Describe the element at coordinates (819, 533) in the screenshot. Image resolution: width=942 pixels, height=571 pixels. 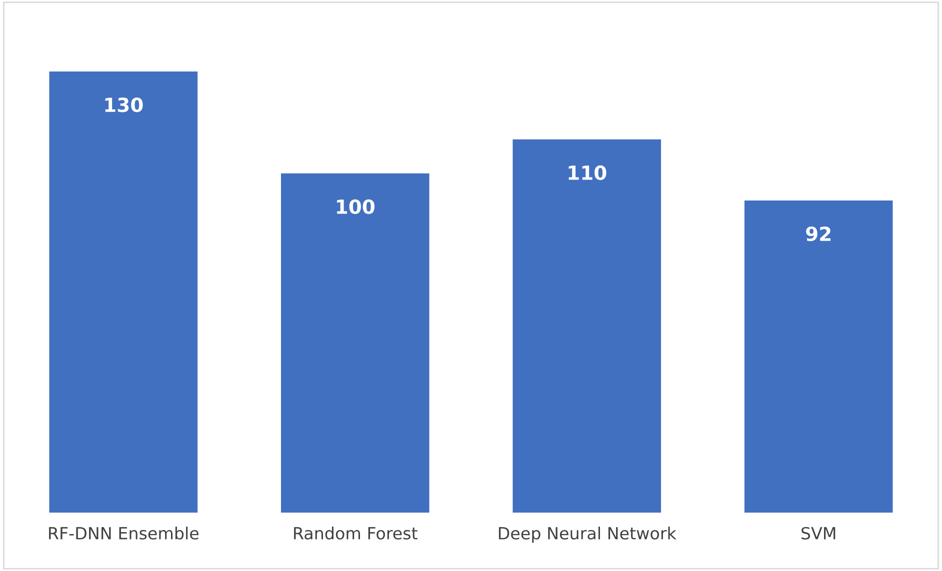
I see `x-tick-label: SVM` at that location.